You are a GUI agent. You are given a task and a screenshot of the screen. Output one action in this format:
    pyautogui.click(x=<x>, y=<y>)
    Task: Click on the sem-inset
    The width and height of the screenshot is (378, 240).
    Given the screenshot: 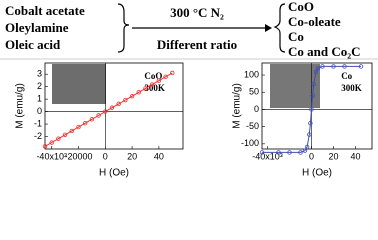 What is the action you would take?
    pyautogui.click(x=79, y=84)
    